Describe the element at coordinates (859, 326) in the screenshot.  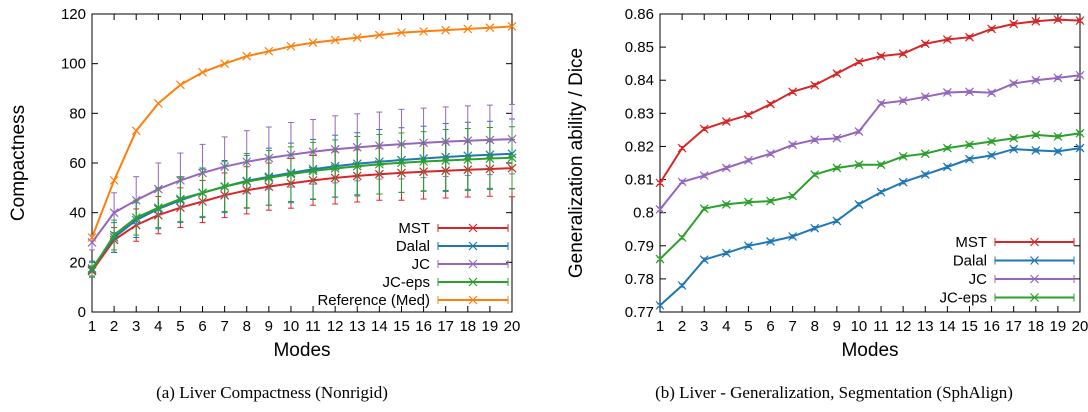
I see `x-tick-label: 10` at that location.